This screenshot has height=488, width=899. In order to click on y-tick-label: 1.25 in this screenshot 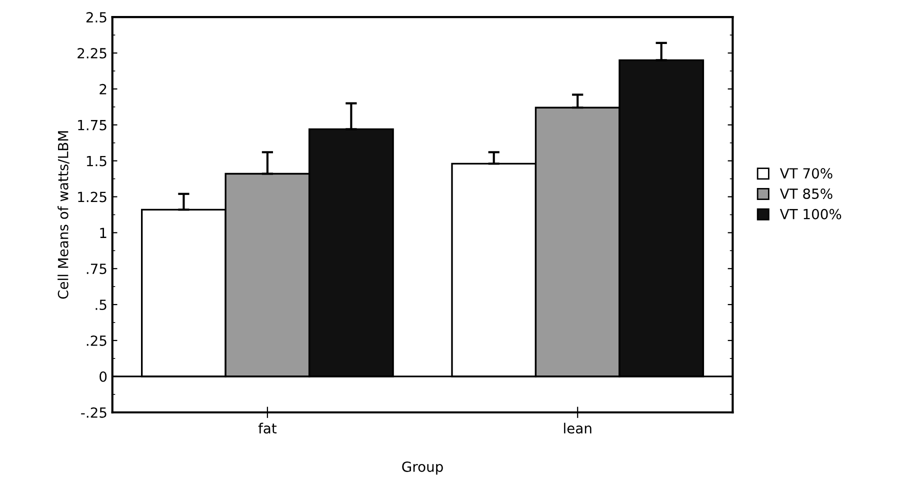, I will do `click(92, 197)`.